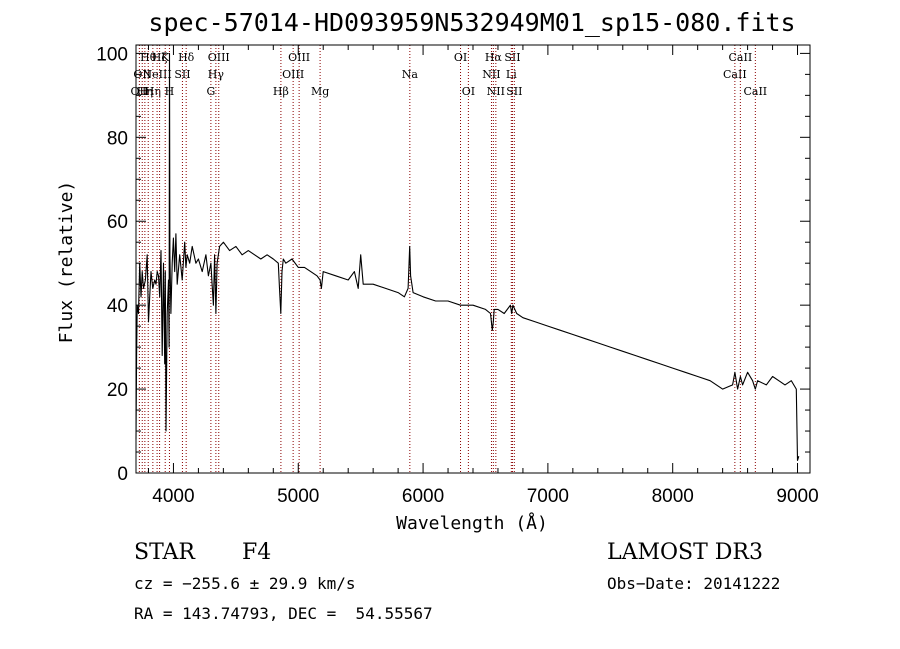 This screenshot has width=900, height=649. Describe the element at coordinates (112, 54) in the screenshot. I see `y-tick-label-100: 100` at that location.